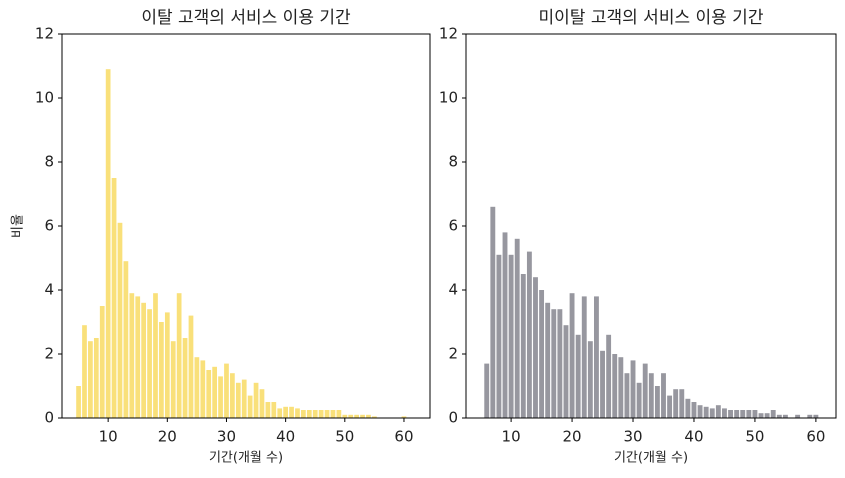 The height and width of the screenshot is (478, 845). Describe the element at coordinates (344, 437) in the screenshot. I see `x-tick-label: 50` at that location.